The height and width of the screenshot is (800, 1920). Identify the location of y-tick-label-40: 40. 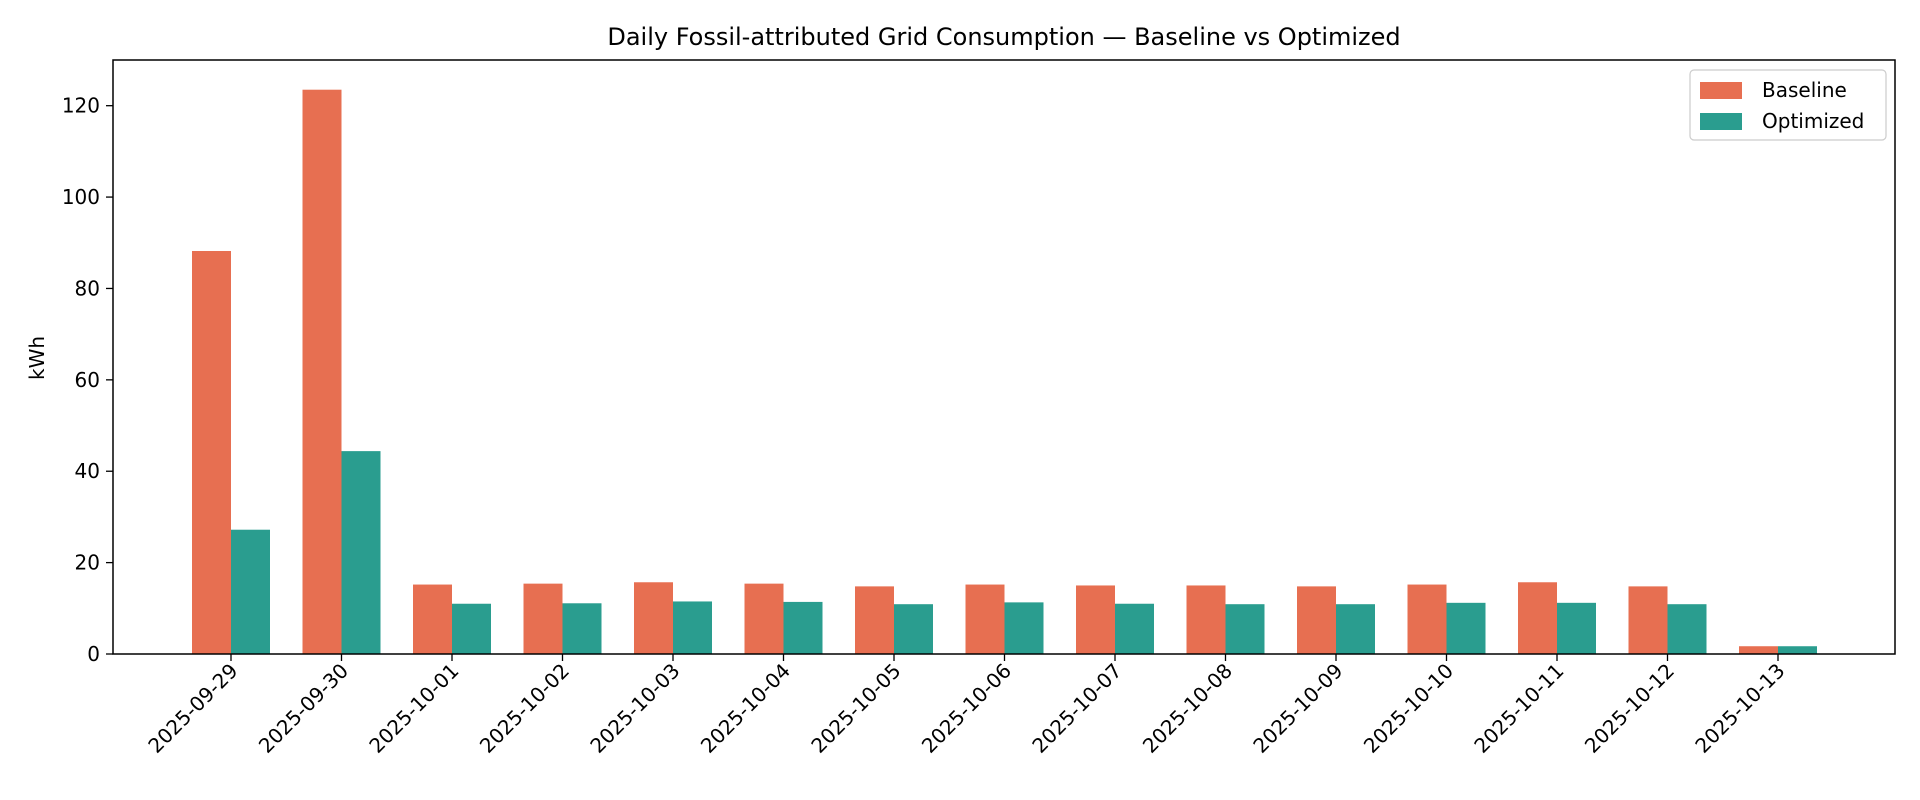
(87, 471).